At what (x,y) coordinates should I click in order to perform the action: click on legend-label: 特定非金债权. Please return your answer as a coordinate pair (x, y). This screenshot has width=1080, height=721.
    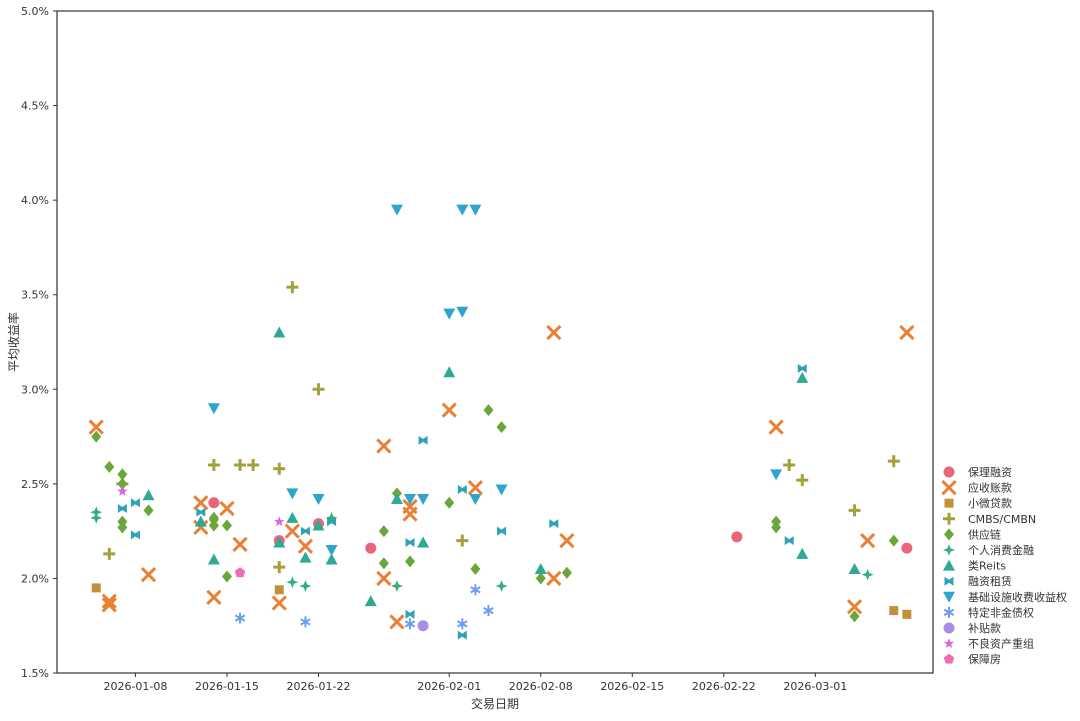
    Looking at the image, I should click on (1001, 612).